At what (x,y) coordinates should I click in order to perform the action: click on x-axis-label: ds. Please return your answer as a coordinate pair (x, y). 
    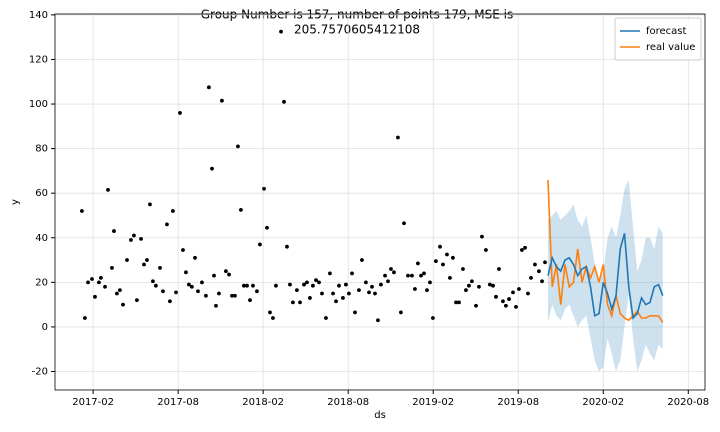
    Looking at the image, I should click on (380, 415).